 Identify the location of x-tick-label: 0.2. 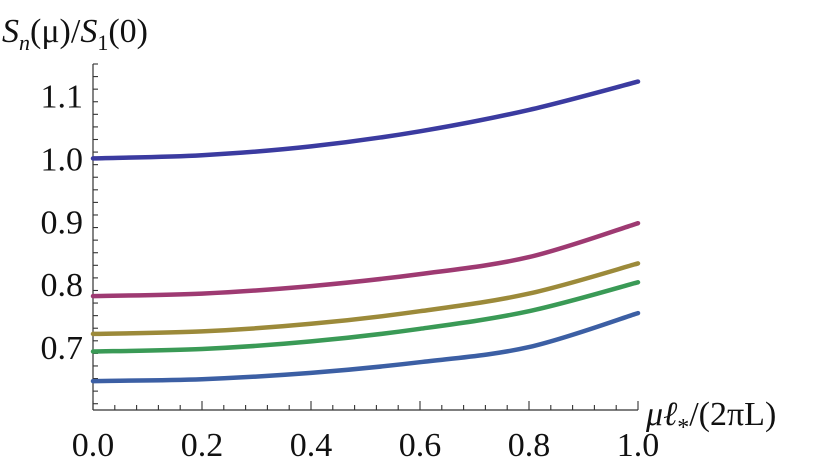
(202, 445).